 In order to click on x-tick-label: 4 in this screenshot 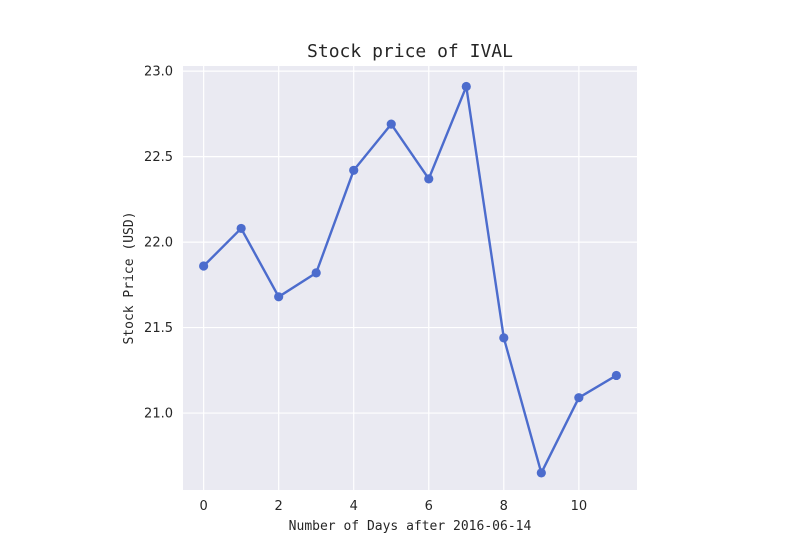, I will do `click(354, 506)`.